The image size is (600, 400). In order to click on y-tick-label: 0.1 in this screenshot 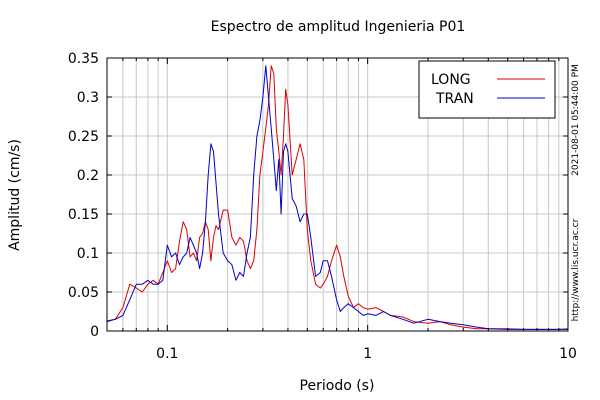, I will do `click(88, 254)`.